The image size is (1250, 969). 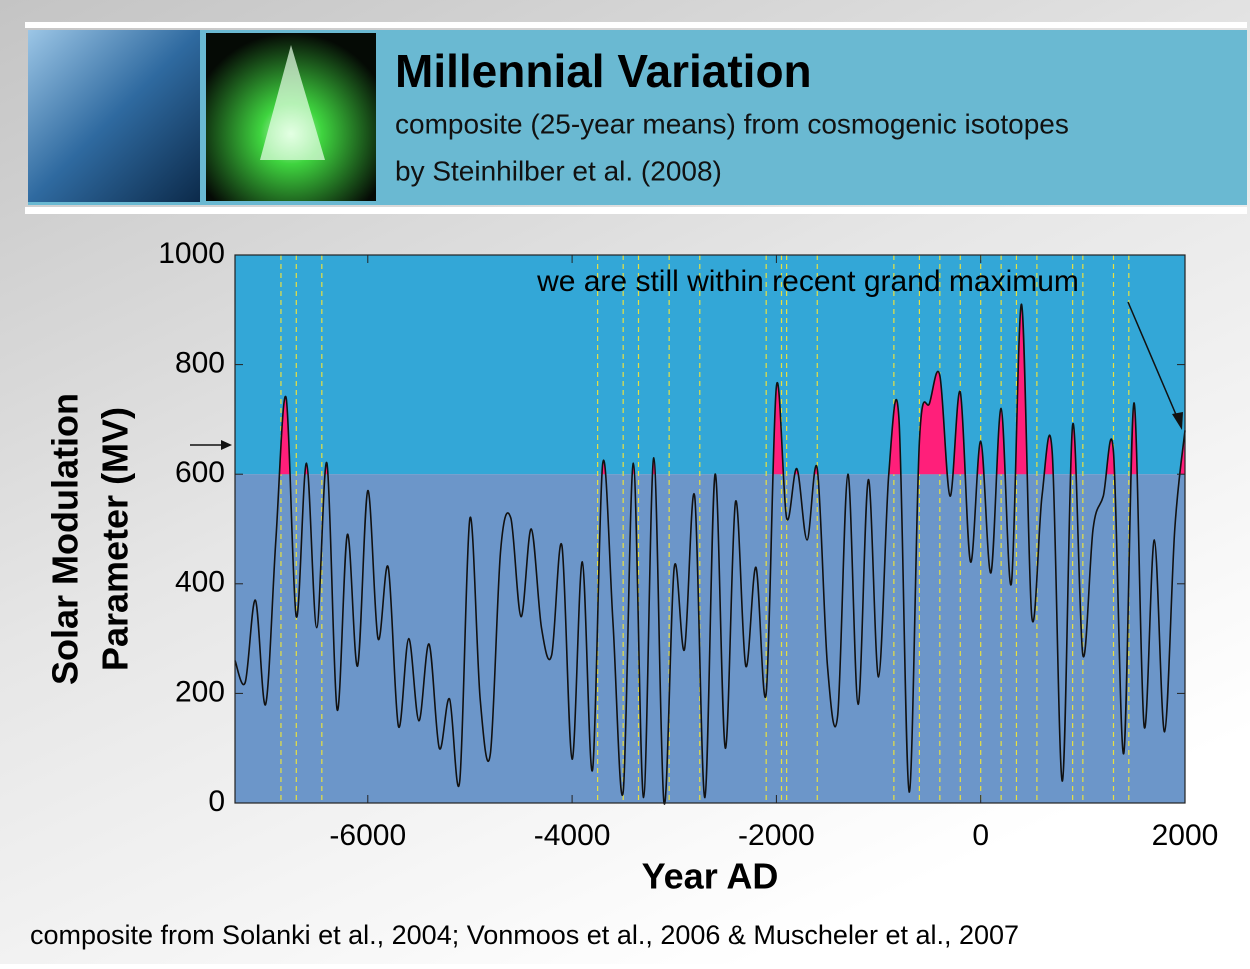 I want to click on y-axis-label: Parameter (MV), so click(x=115, y=539).